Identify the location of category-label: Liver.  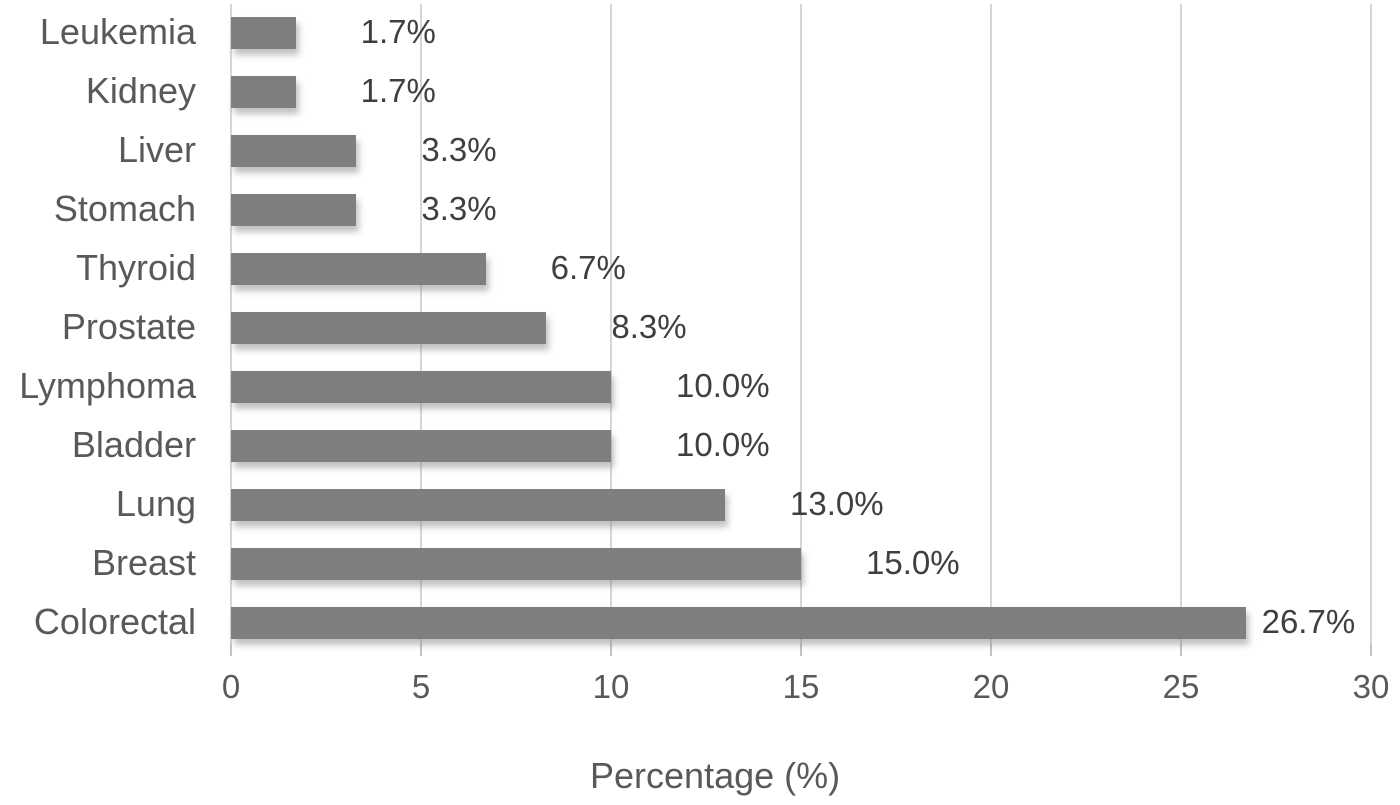
(156, 150).